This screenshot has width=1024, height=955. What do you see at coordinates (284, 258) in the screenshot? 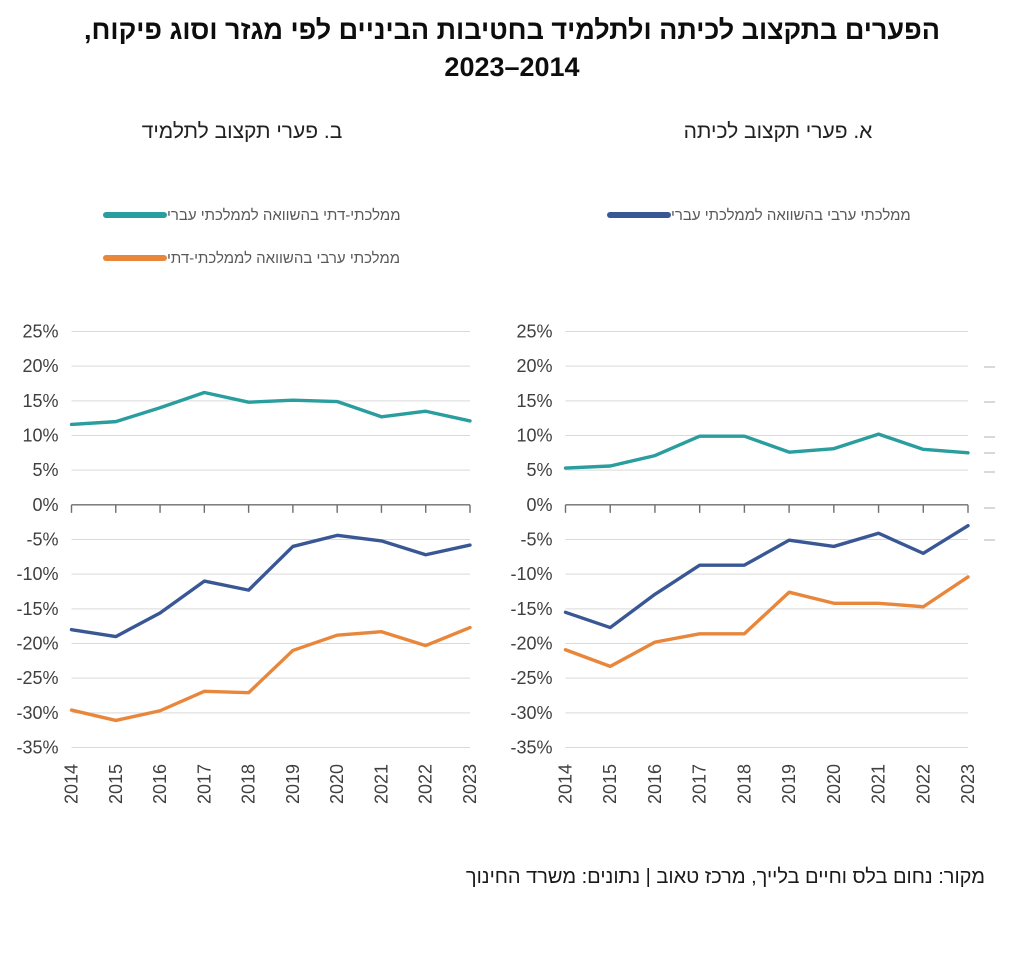
I see `legend-label: ממלכתי ערבי בהשוואה לממלכתי-דתי` at bounding box center [284, 258].